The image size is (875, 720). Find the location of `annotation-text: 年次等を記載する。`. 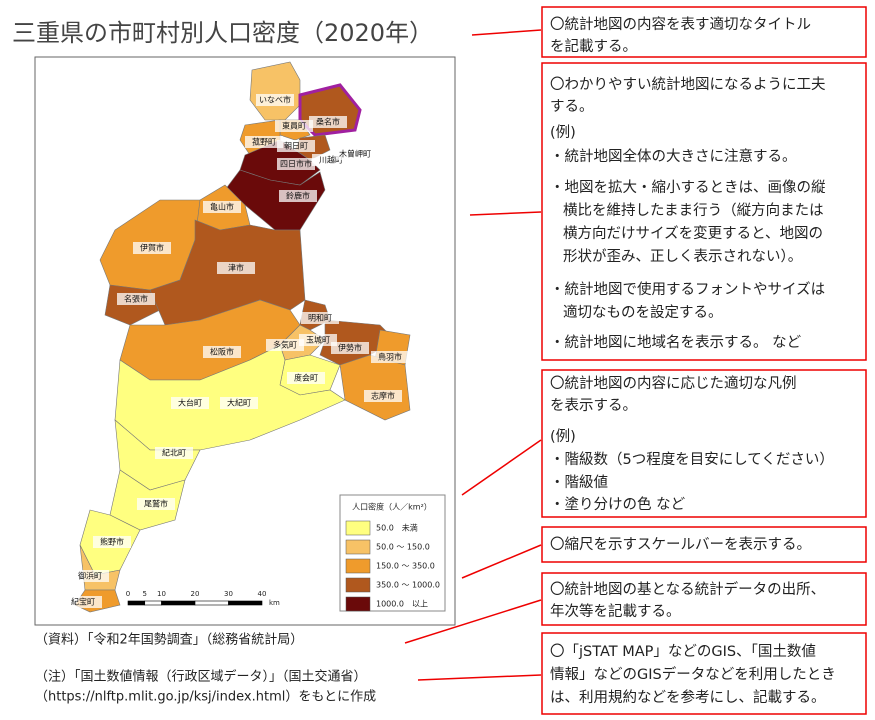

annotation-text: 年次等を記載する。 is located at coordinates (615, 611).